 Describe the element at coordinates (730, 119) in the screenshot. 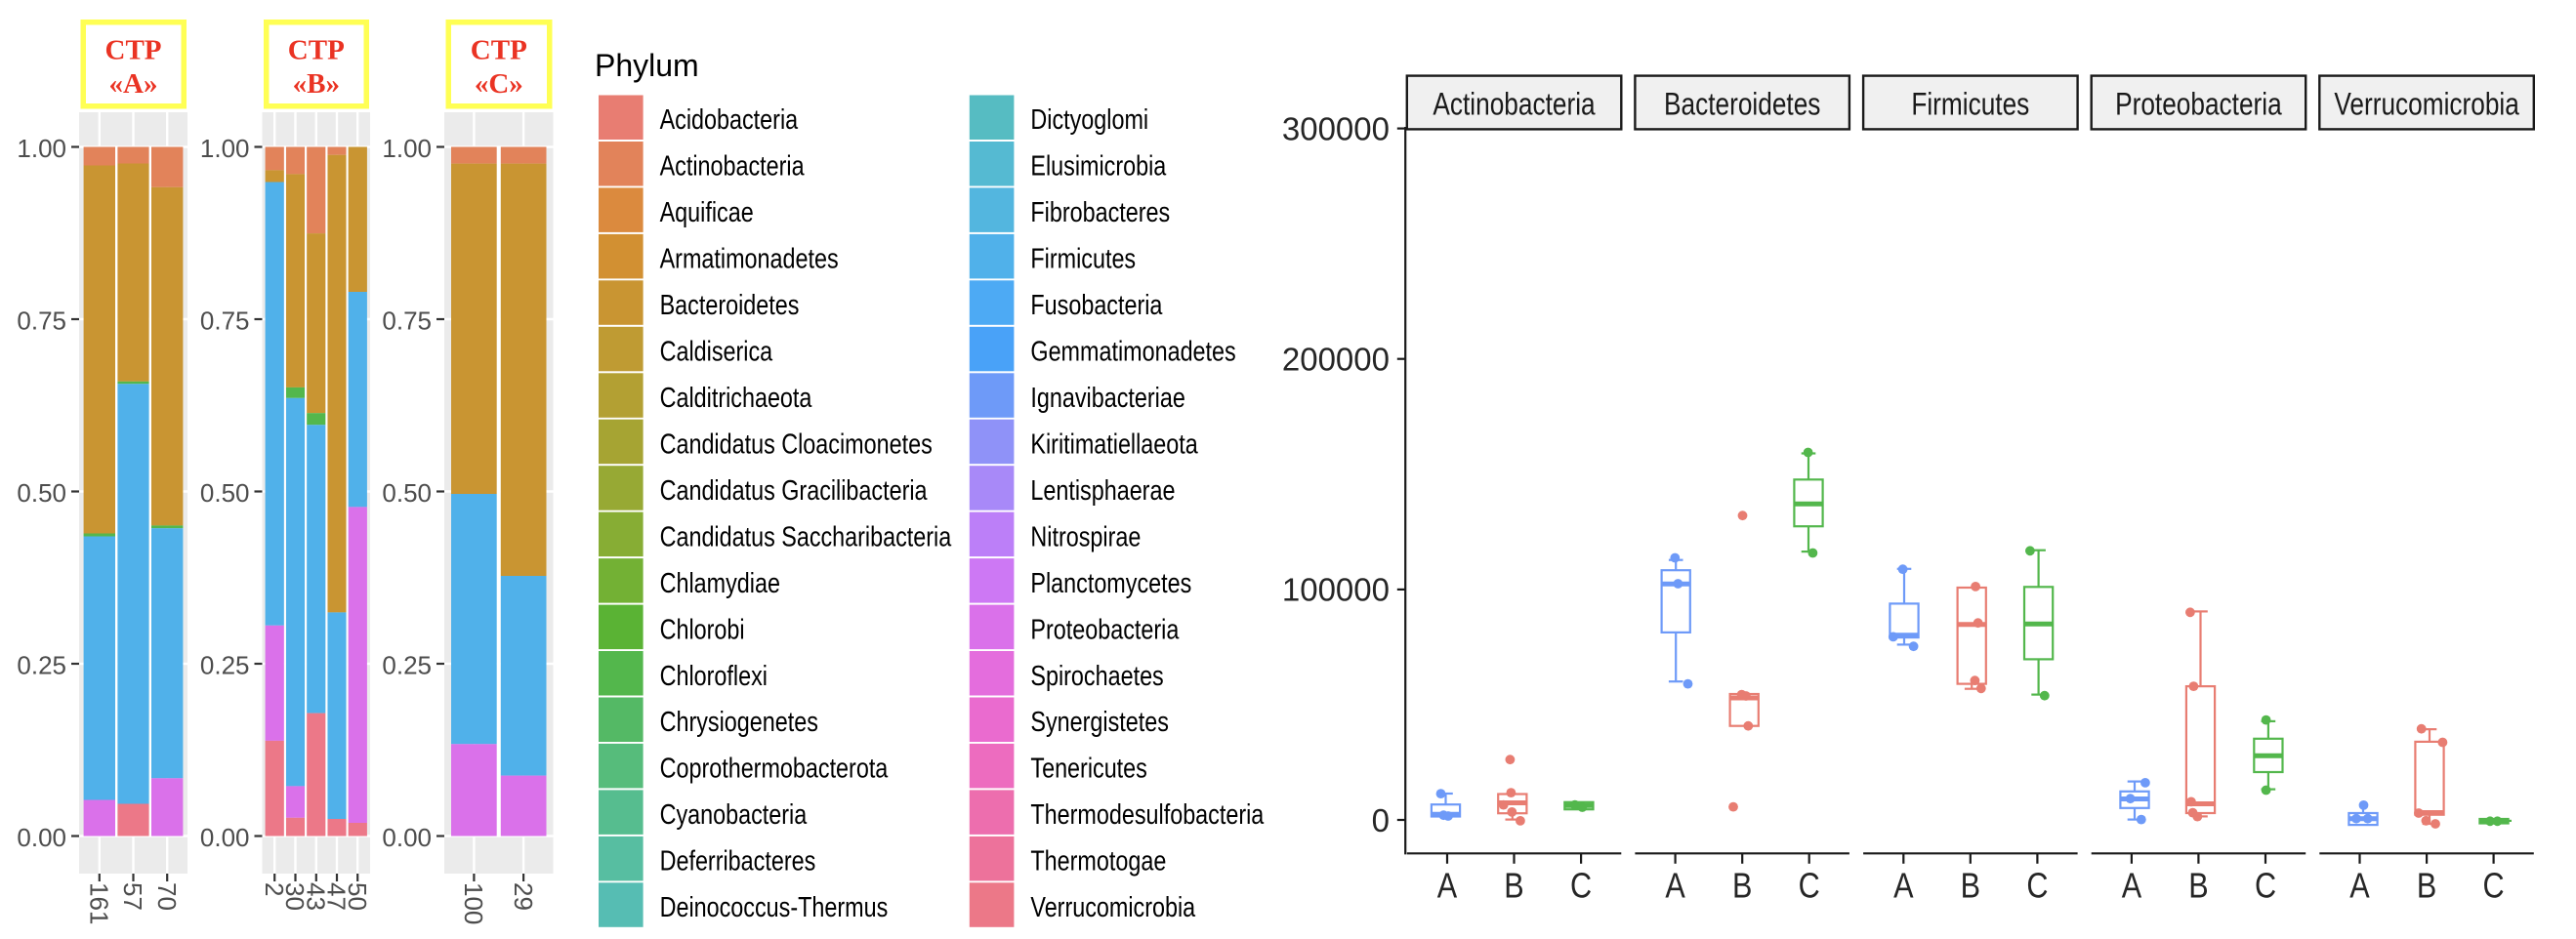

I see `svg-text: Acidobacteria` at that location.